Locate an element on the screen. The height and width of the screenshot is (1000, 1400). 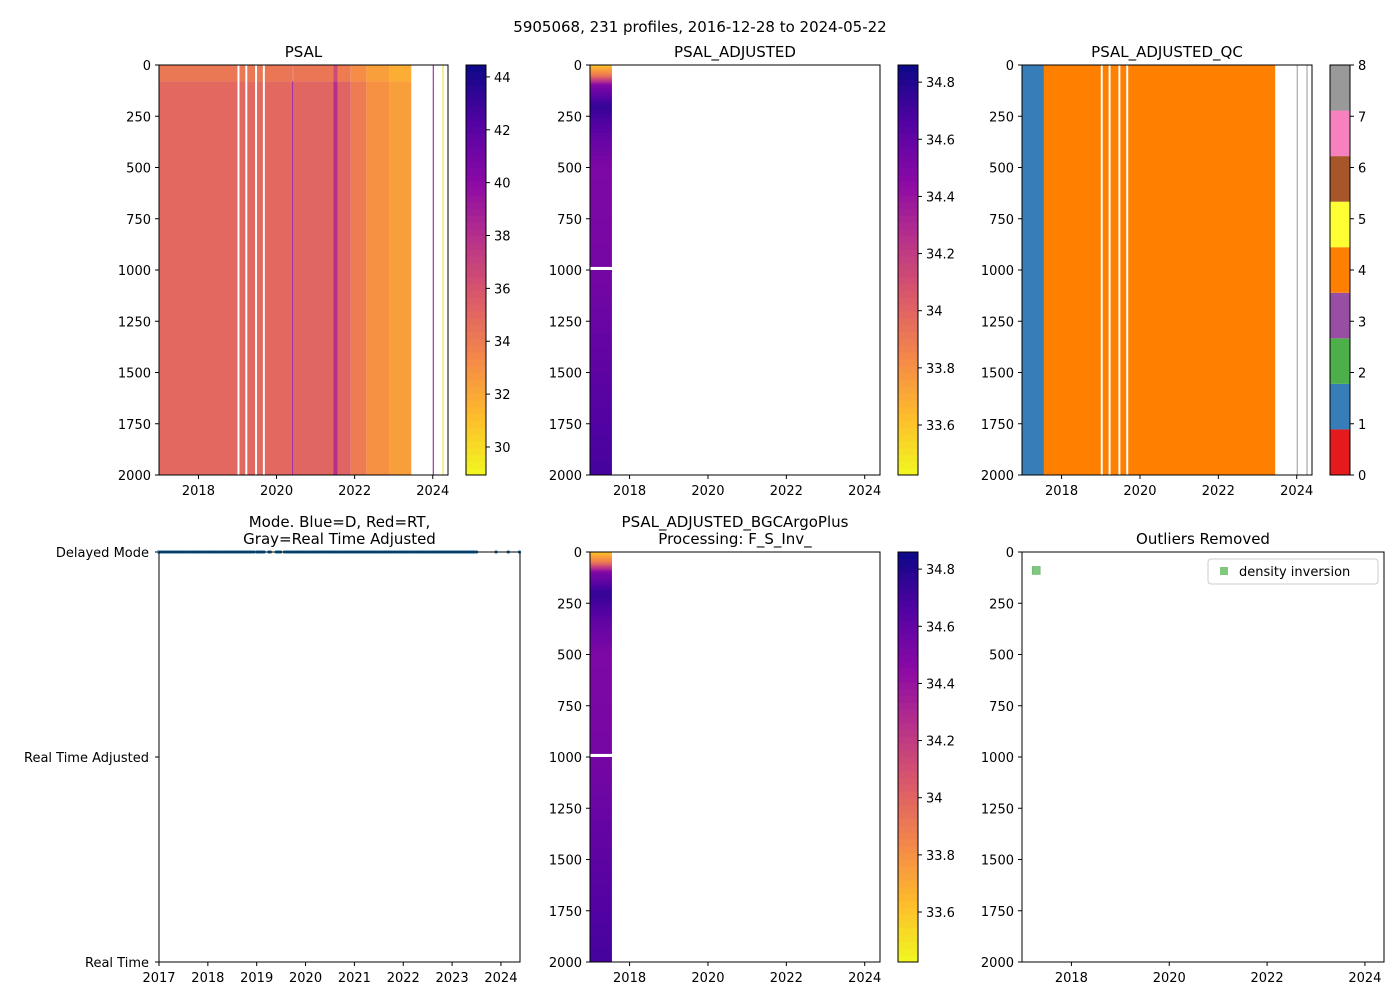
heatmap-column-surface is located at coordinates (278, 73).